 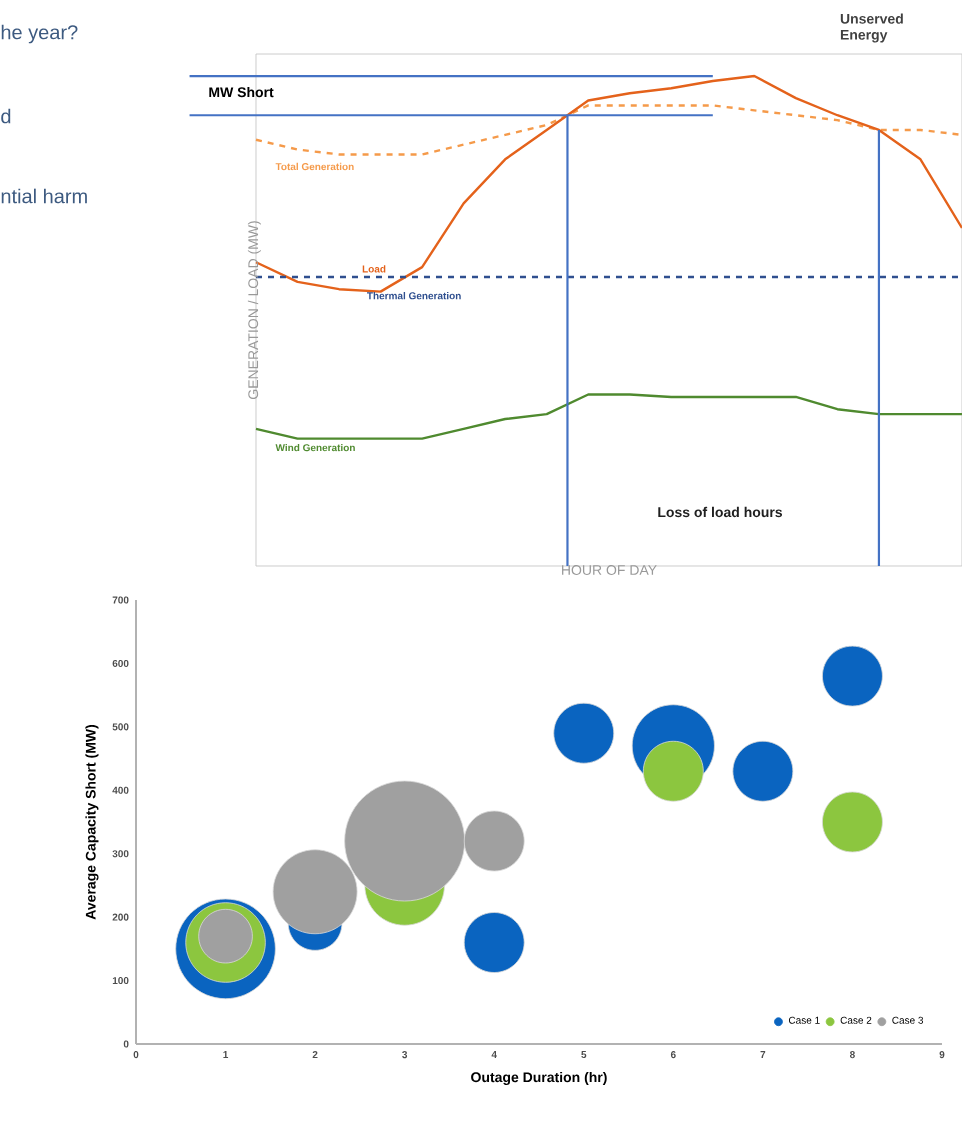 What do you see at coordinates (39, 34) in the screenshot?
I see `text: he year?` at bounding box center [39, 34].